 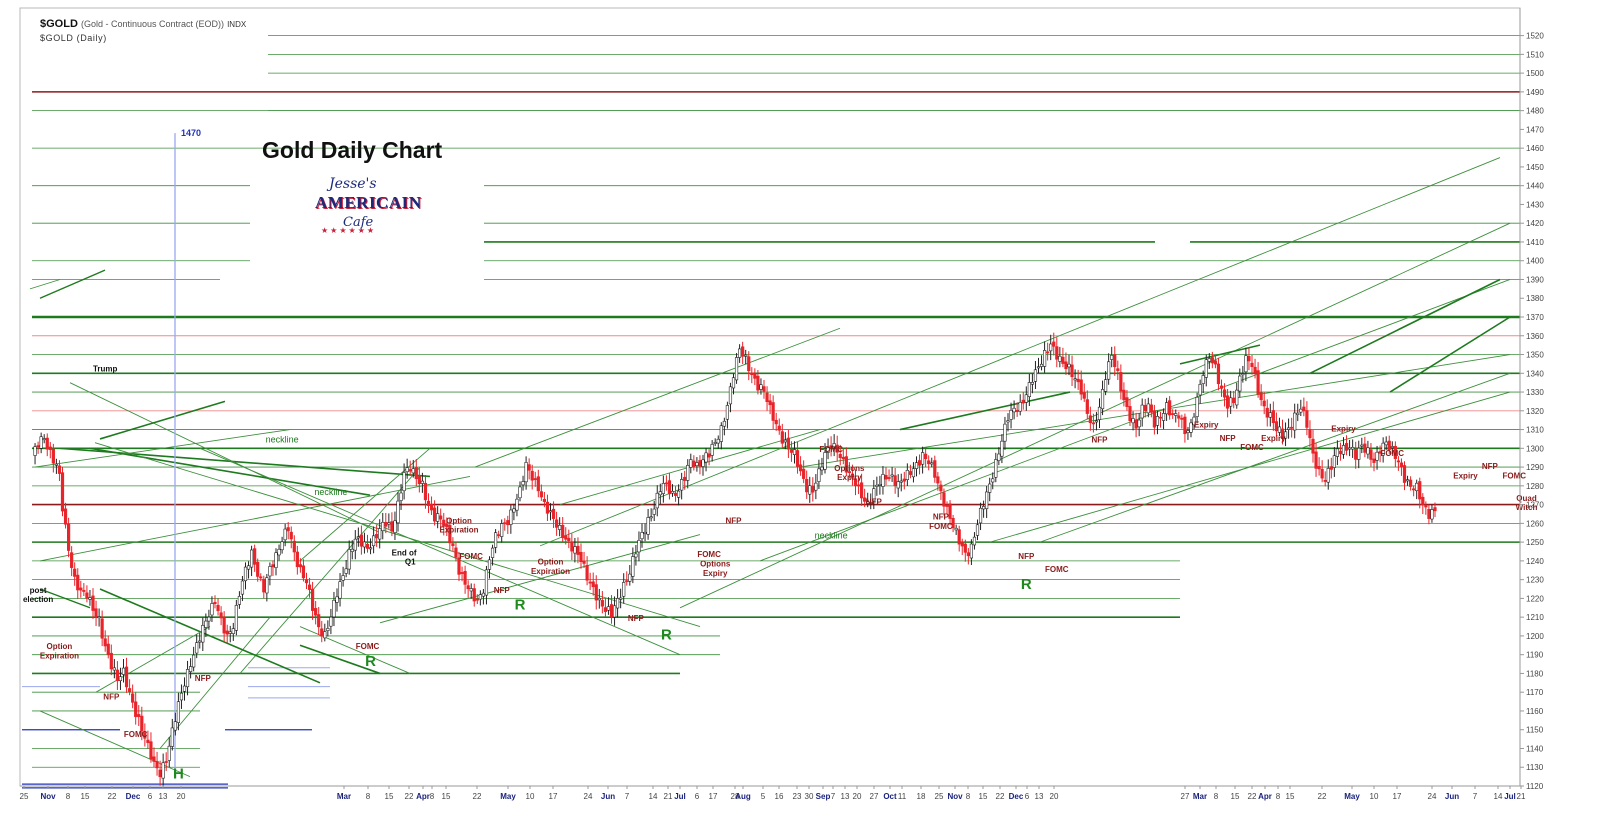 I want to click on exchange-label: INDX, so click(x=237, y=24).